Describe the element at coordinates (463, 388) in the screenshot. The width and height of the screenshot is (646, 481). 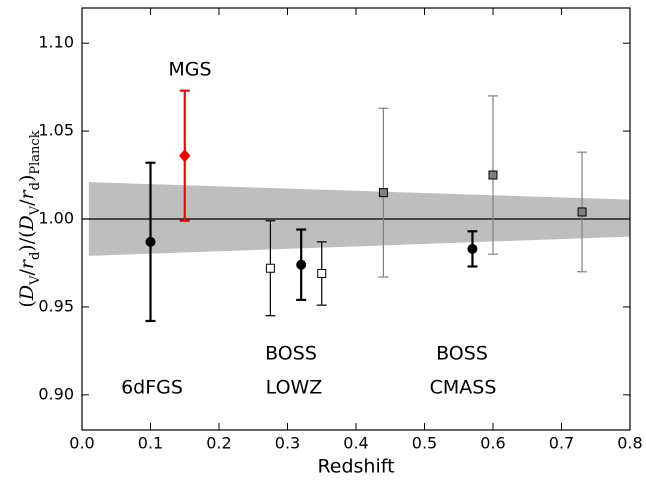
I see `annotation: CMASS` at that location.